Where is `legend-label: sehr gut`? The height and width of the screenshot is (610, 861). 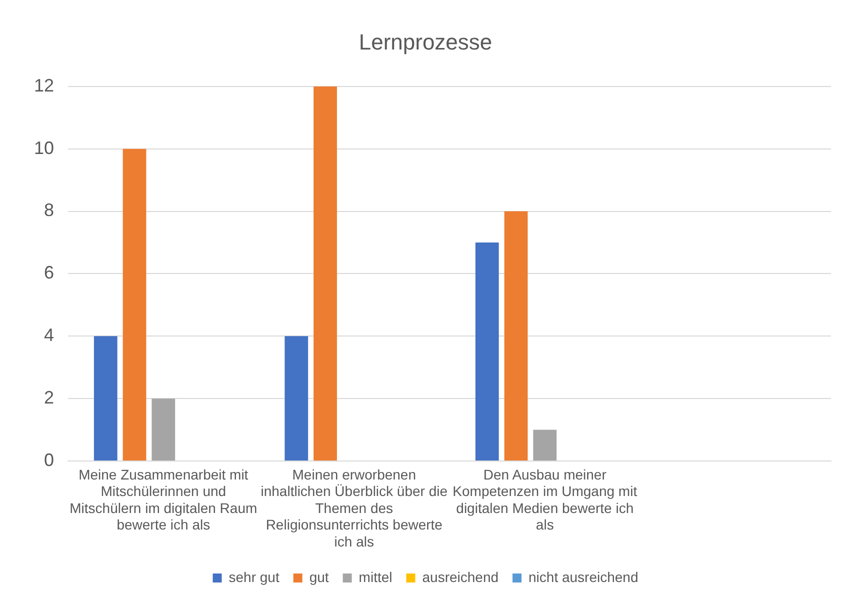
legend-label: sehr gut is located at coordinates (254, 576).